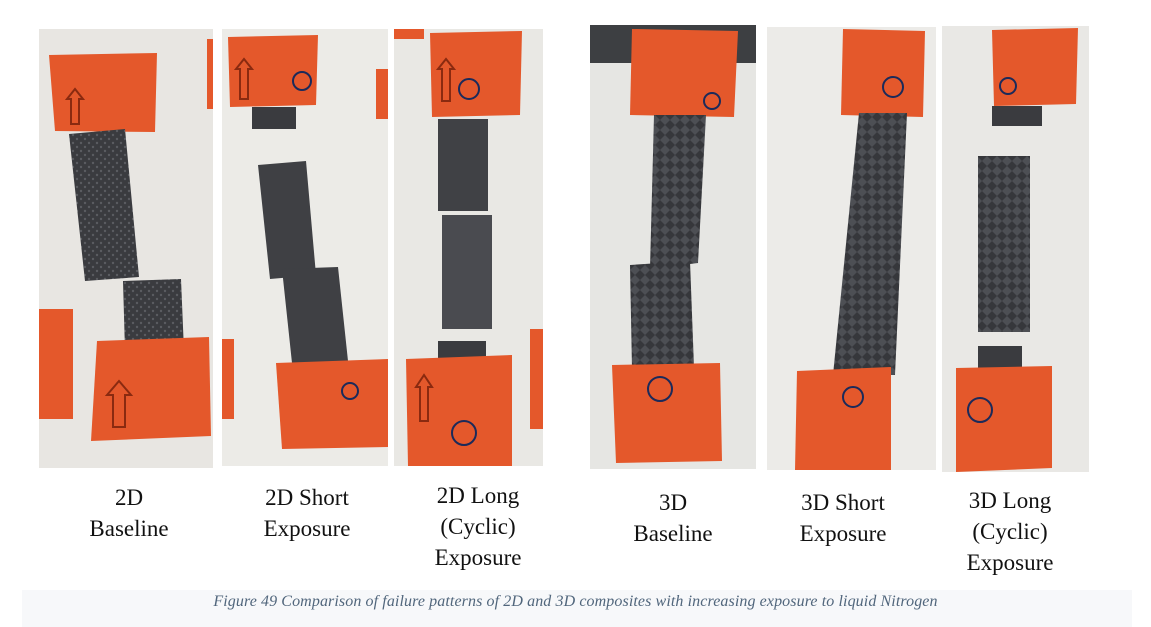 This screenshot has height=627, width=1151. Describe the element at coordinates (673, 502) in the screenshot. I see `label-line: 3D` at that location.